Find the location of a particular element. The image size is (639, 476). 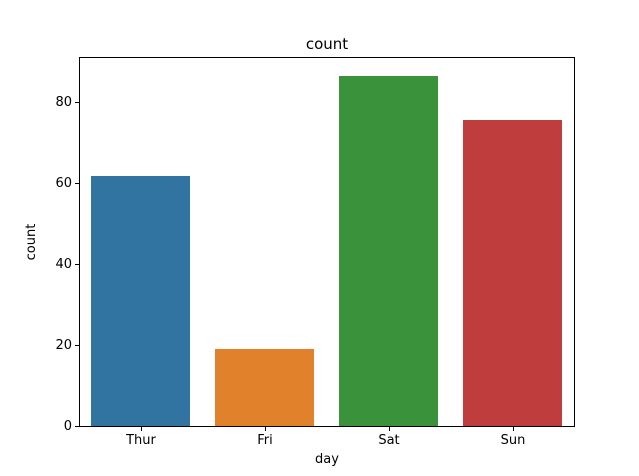

bar-sun is located at coordinates (512, 273).